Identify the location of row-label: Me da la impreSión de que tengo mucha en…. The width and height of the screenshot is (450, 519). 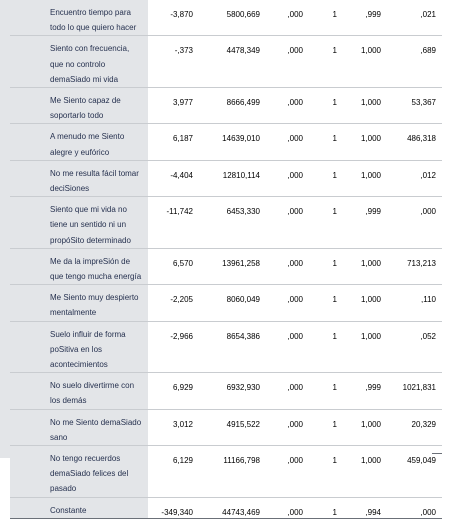
(79, 267).